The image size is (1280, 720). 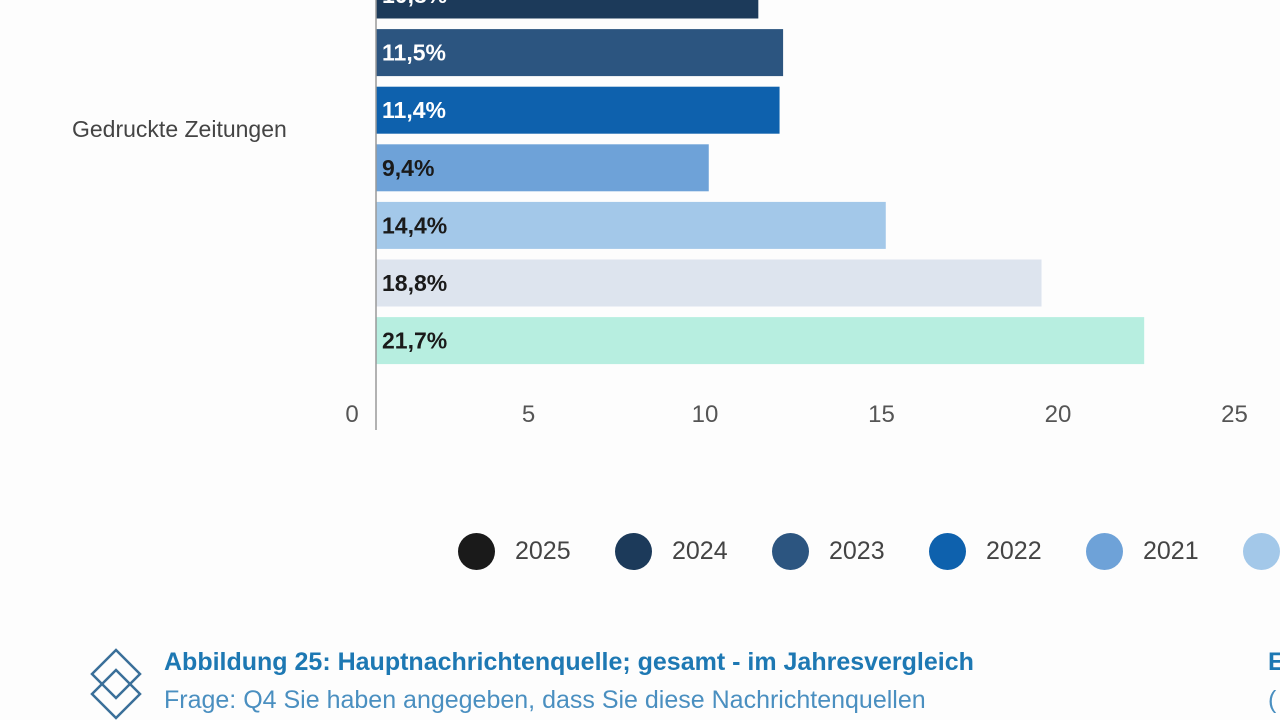 What do you see at coordinates (1058, 414) in the screenshot?
I see `x-tick-label: 20` at bounding box center [1058, 414].